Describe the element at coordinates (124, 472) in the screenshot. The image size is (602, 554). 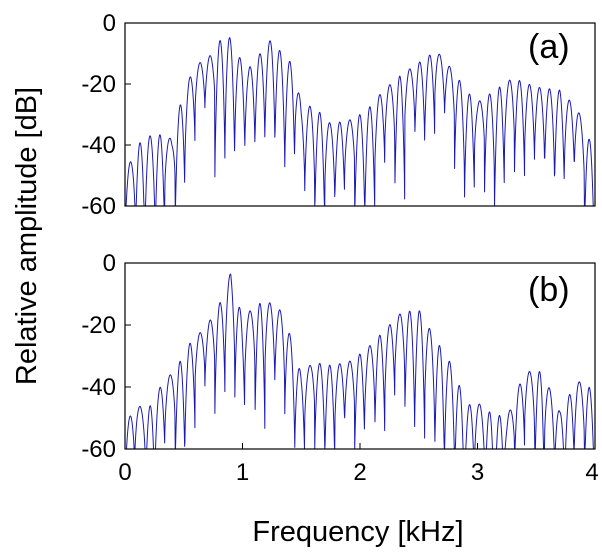
I see `panel-b-xtick-label-0: 0` at that location.